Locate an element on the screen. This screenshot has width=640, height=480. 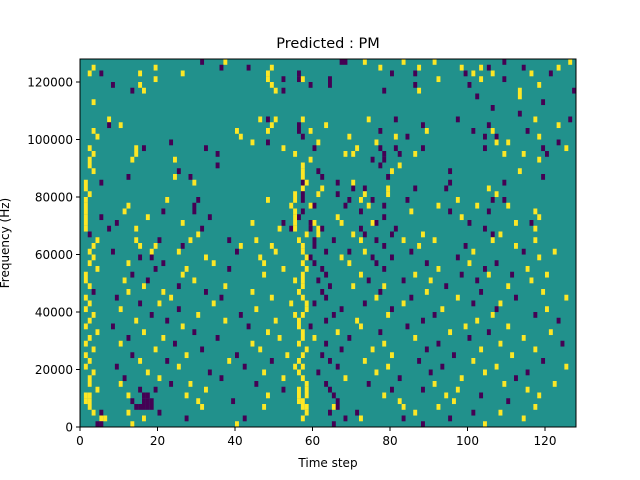
y-tick-label: 120000 is located at coordinates (50, 83).